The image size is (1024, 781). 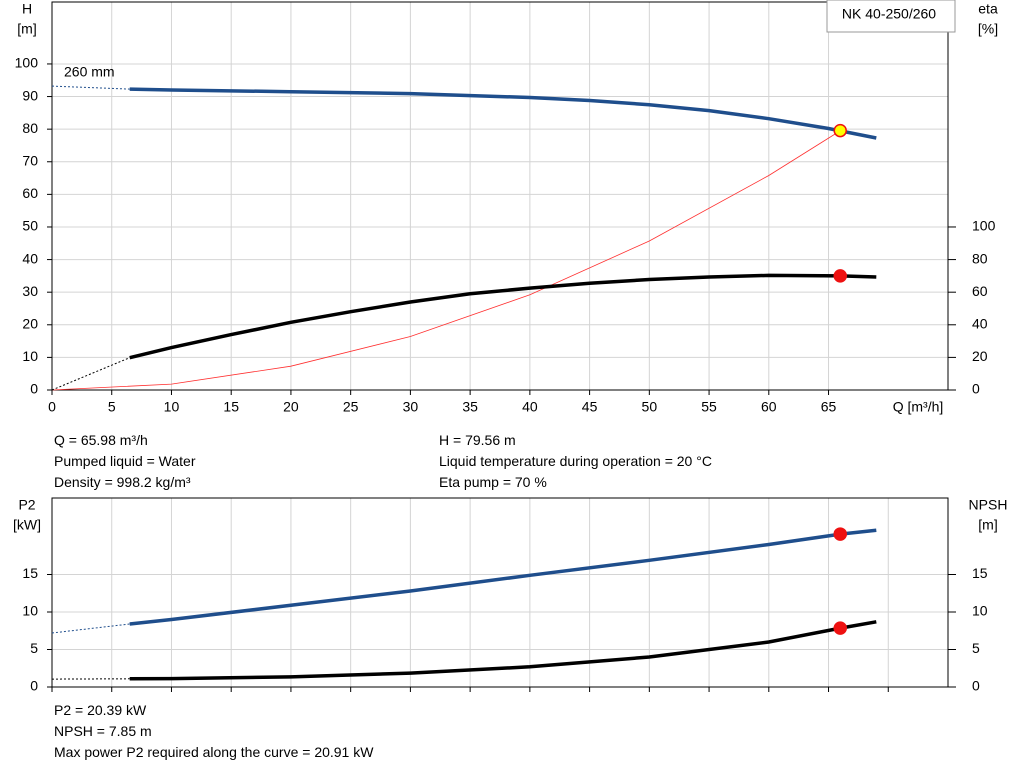 What do you see at coordinates (988, 29) in the screenshot?
I see `y2-axis-label: [%]` at bounding box center [988, 29].